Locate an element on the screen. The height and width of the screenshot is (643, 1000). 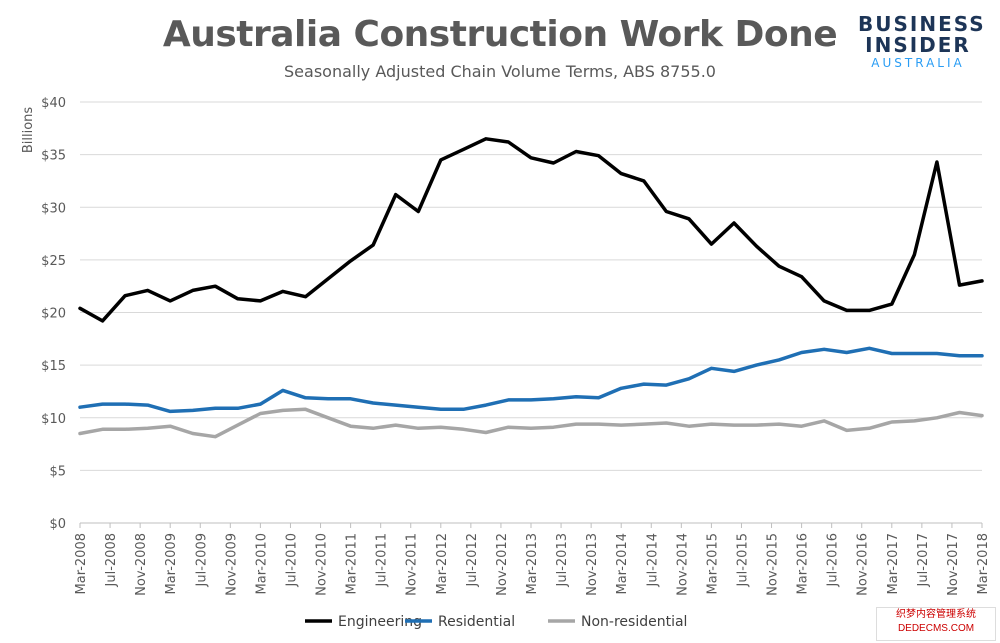
x-tick-label: Jul-2012 is located at coordinates (472, 560).